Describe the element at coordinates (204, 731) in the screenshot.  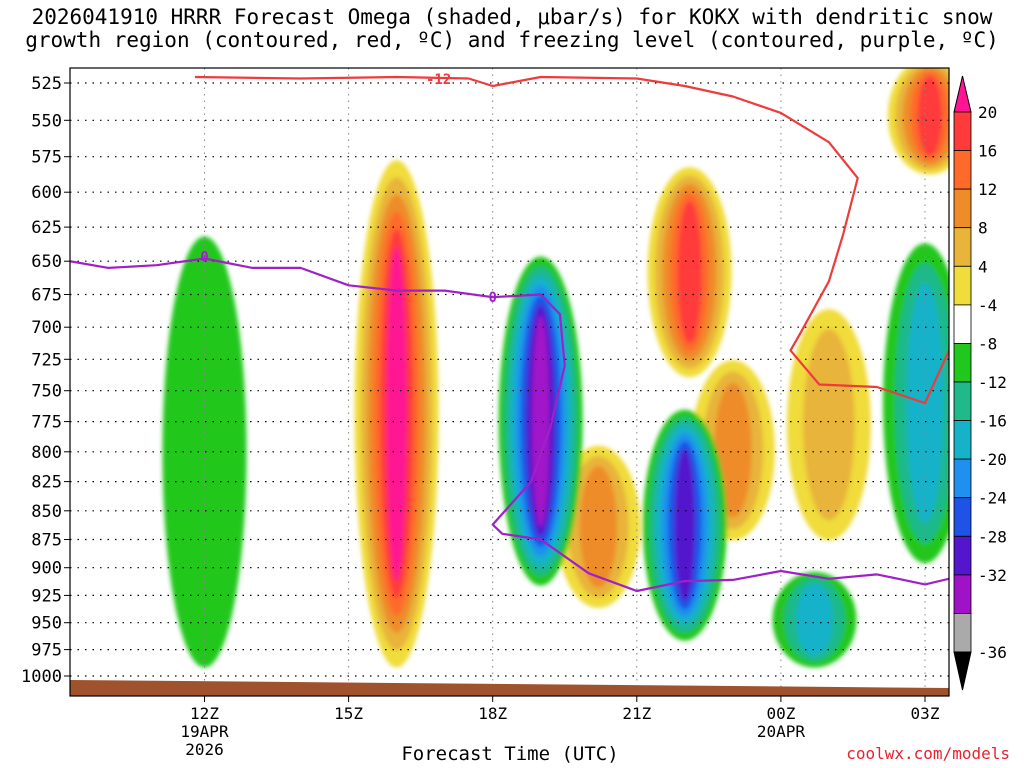
I see `xtick-label-12-1: 19APR` at that location.